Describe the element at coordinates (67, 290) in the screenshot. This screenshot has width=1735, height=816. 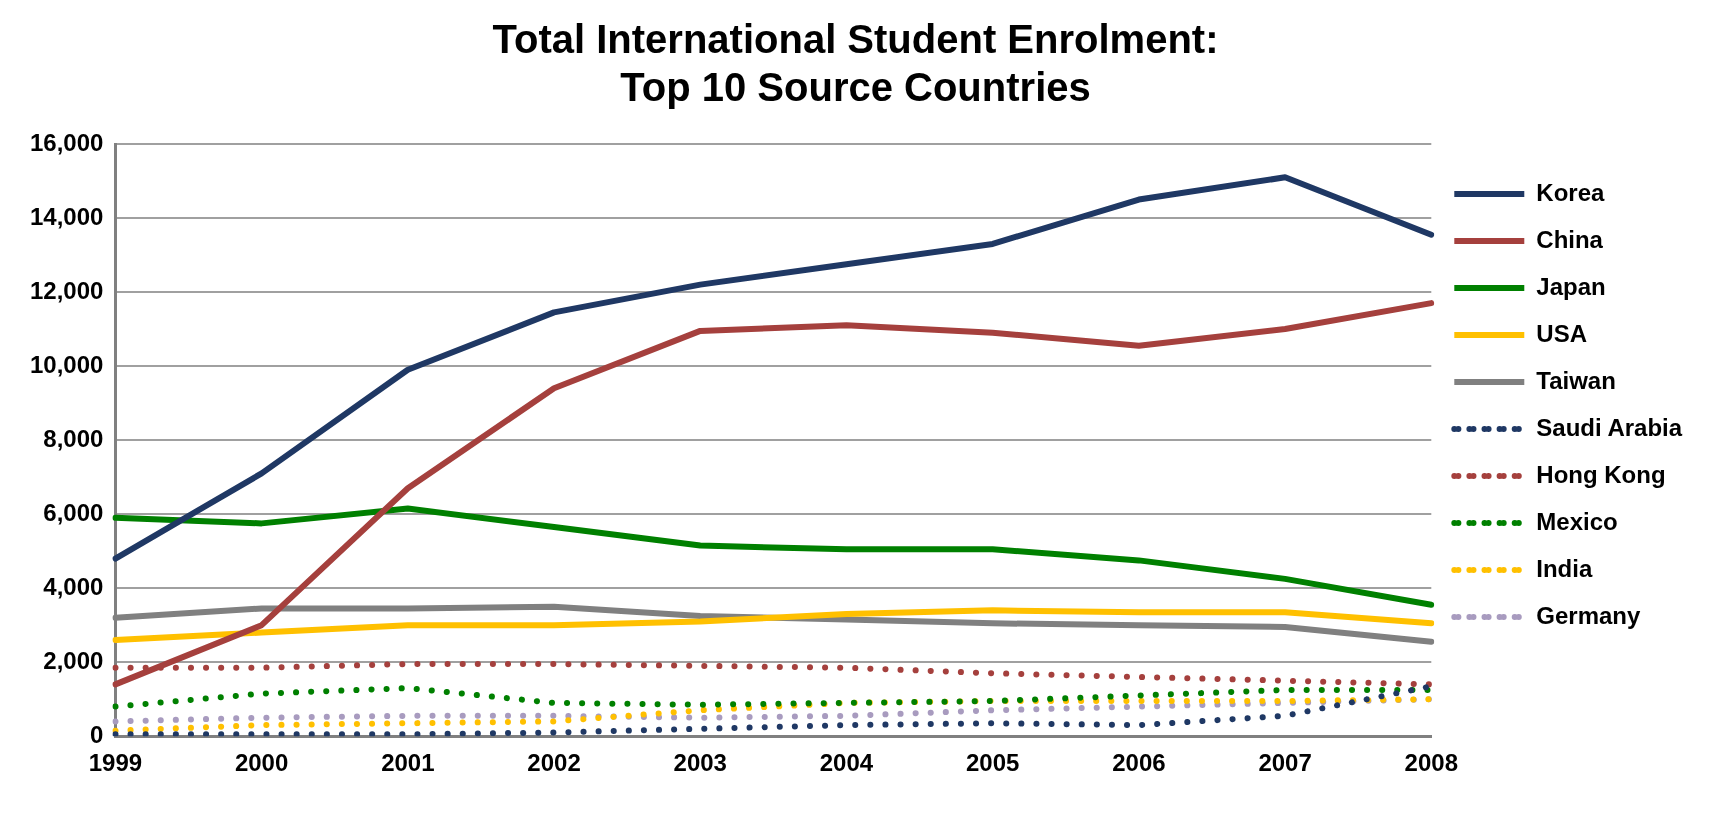
I see `y-tick-label: 12,000` at that location.